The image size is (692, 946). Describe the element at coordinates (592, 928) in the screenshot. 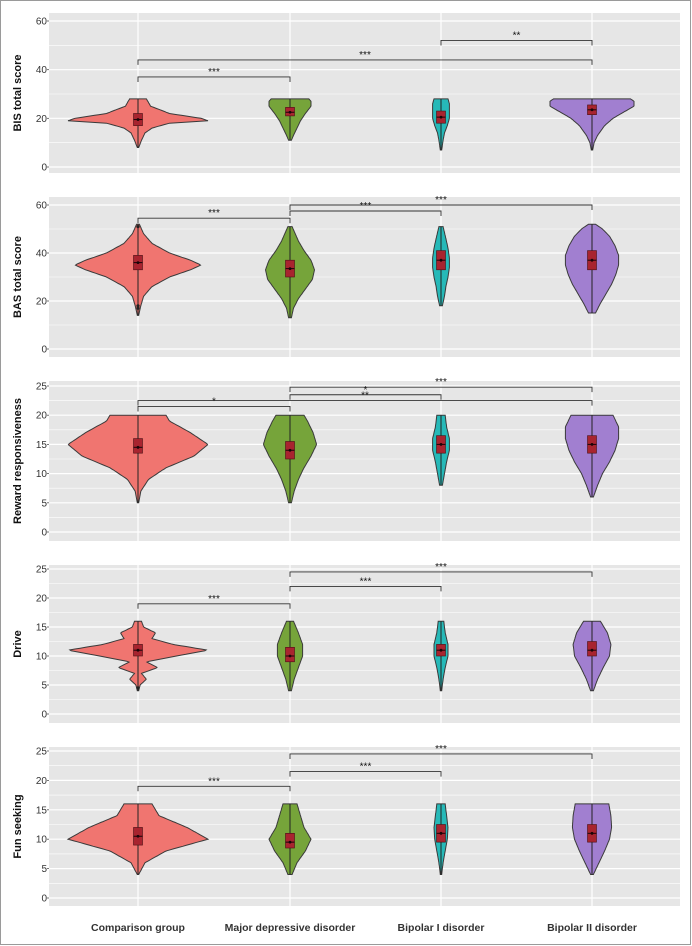

I see `x-category-label: Bipolar II disorder` at that location.